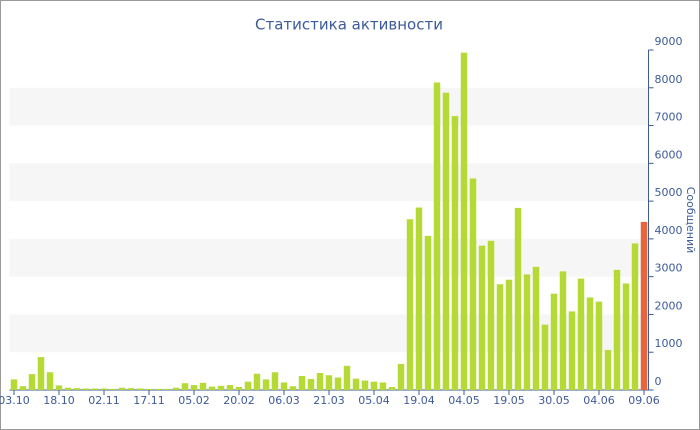  Describe the element at coordinates (59, 400) in the screenshot. I see `x-tick-label: 18.10` at that location.